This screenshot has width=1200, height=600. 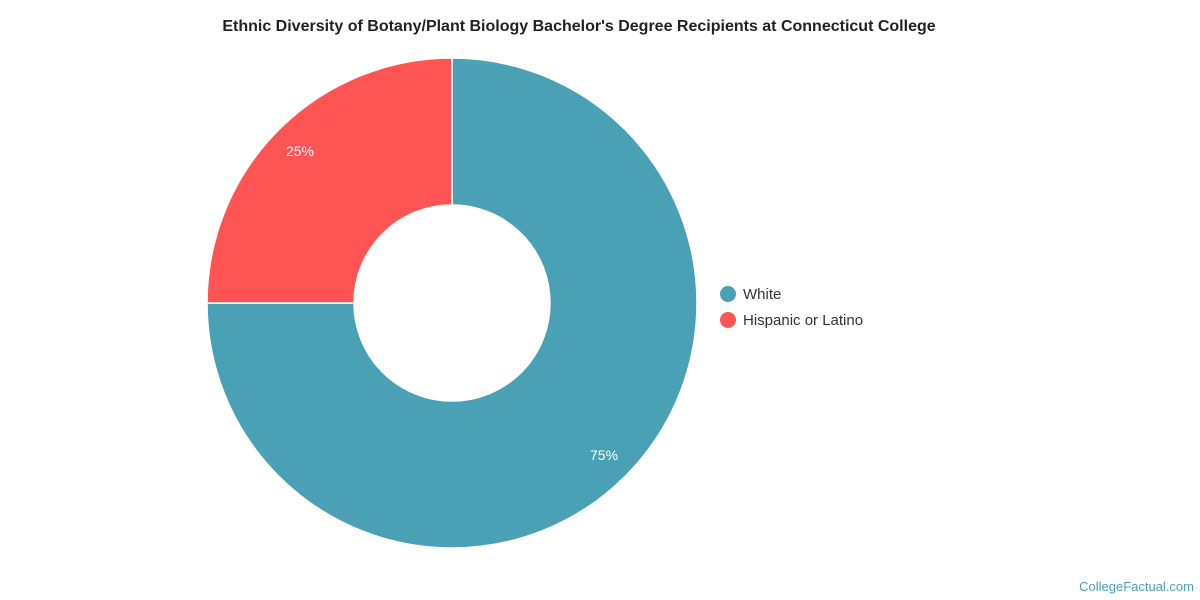 I want to click on legend-marker-white, so click(x=728, y=294).